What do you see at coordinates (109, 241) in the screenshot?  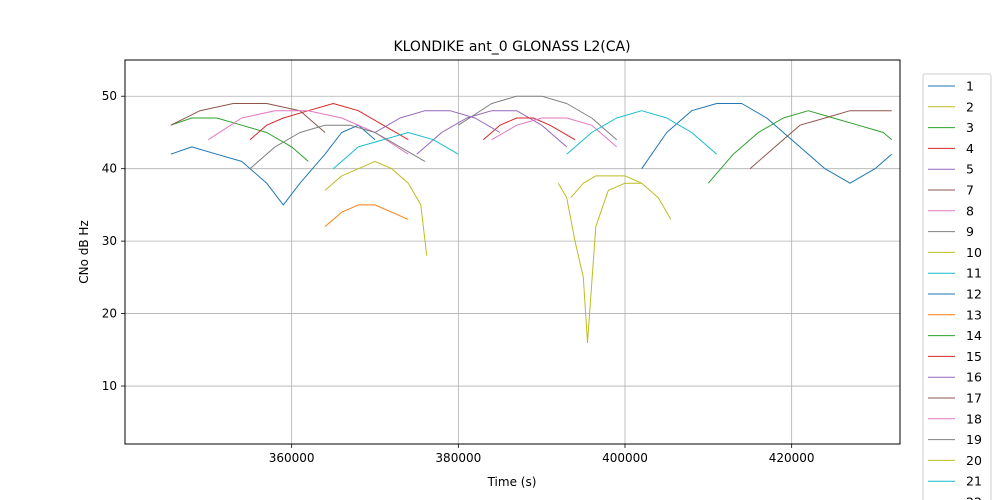 I see `y-tick-label: 30` at bounding box center [109, 241].